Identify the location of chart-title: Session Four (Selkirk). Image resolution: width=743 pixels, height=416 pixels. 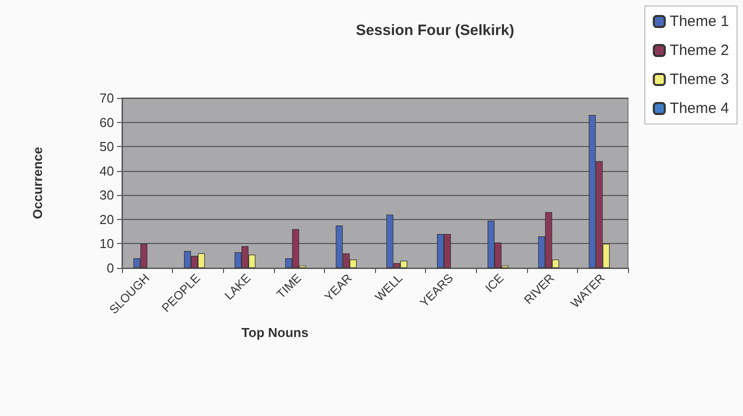
(435, 30).